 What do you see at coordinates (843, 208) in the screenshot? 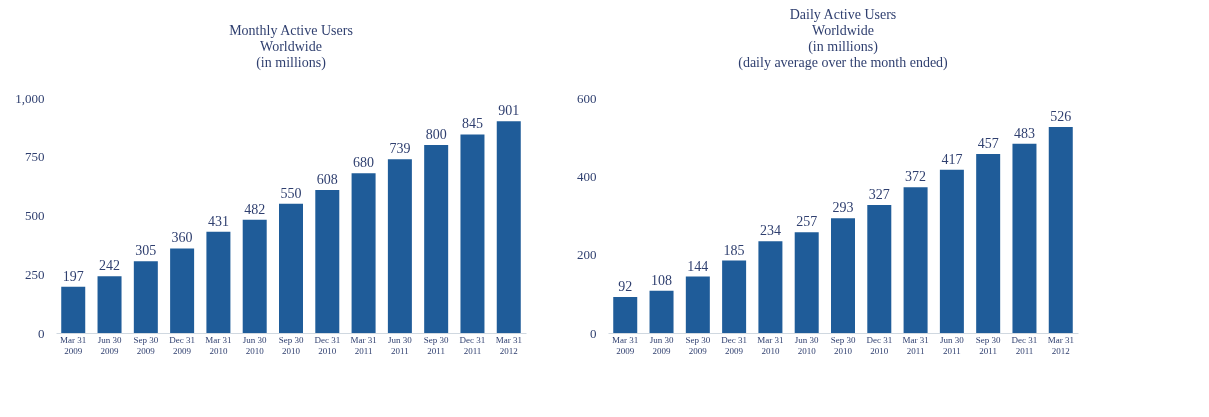
I see `data-label: 293` at bounding box center [843, 208].